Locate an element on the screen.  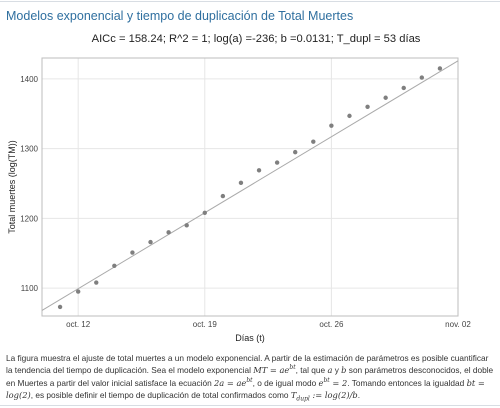
top-divider is located at coordinates (250, 1).